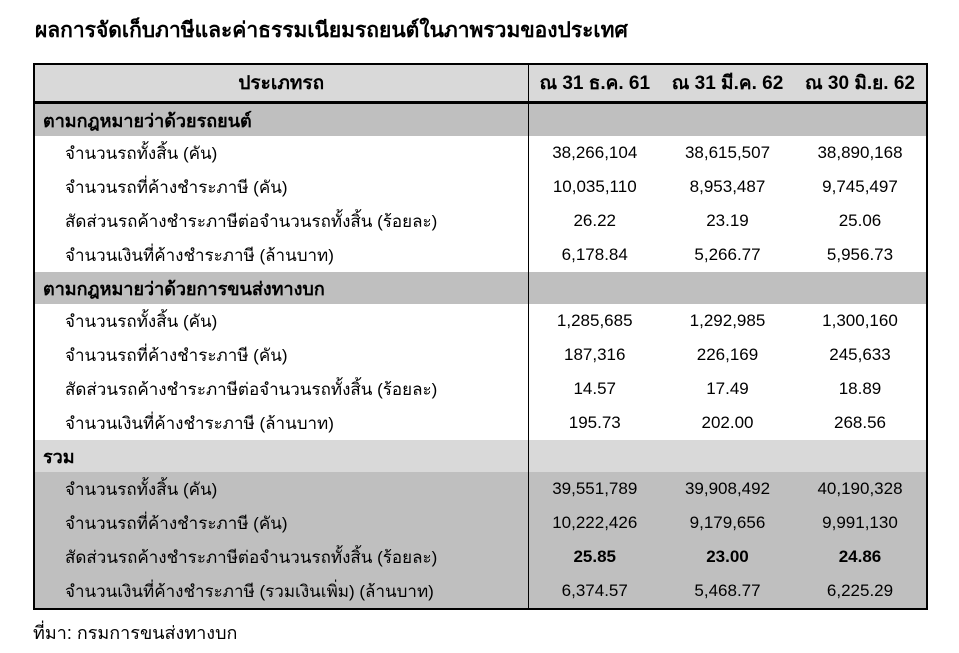  I want to click on section-header-label: ตามกฎหมายว่าด้วยการขนส่งทางบก, so click(281, 288).